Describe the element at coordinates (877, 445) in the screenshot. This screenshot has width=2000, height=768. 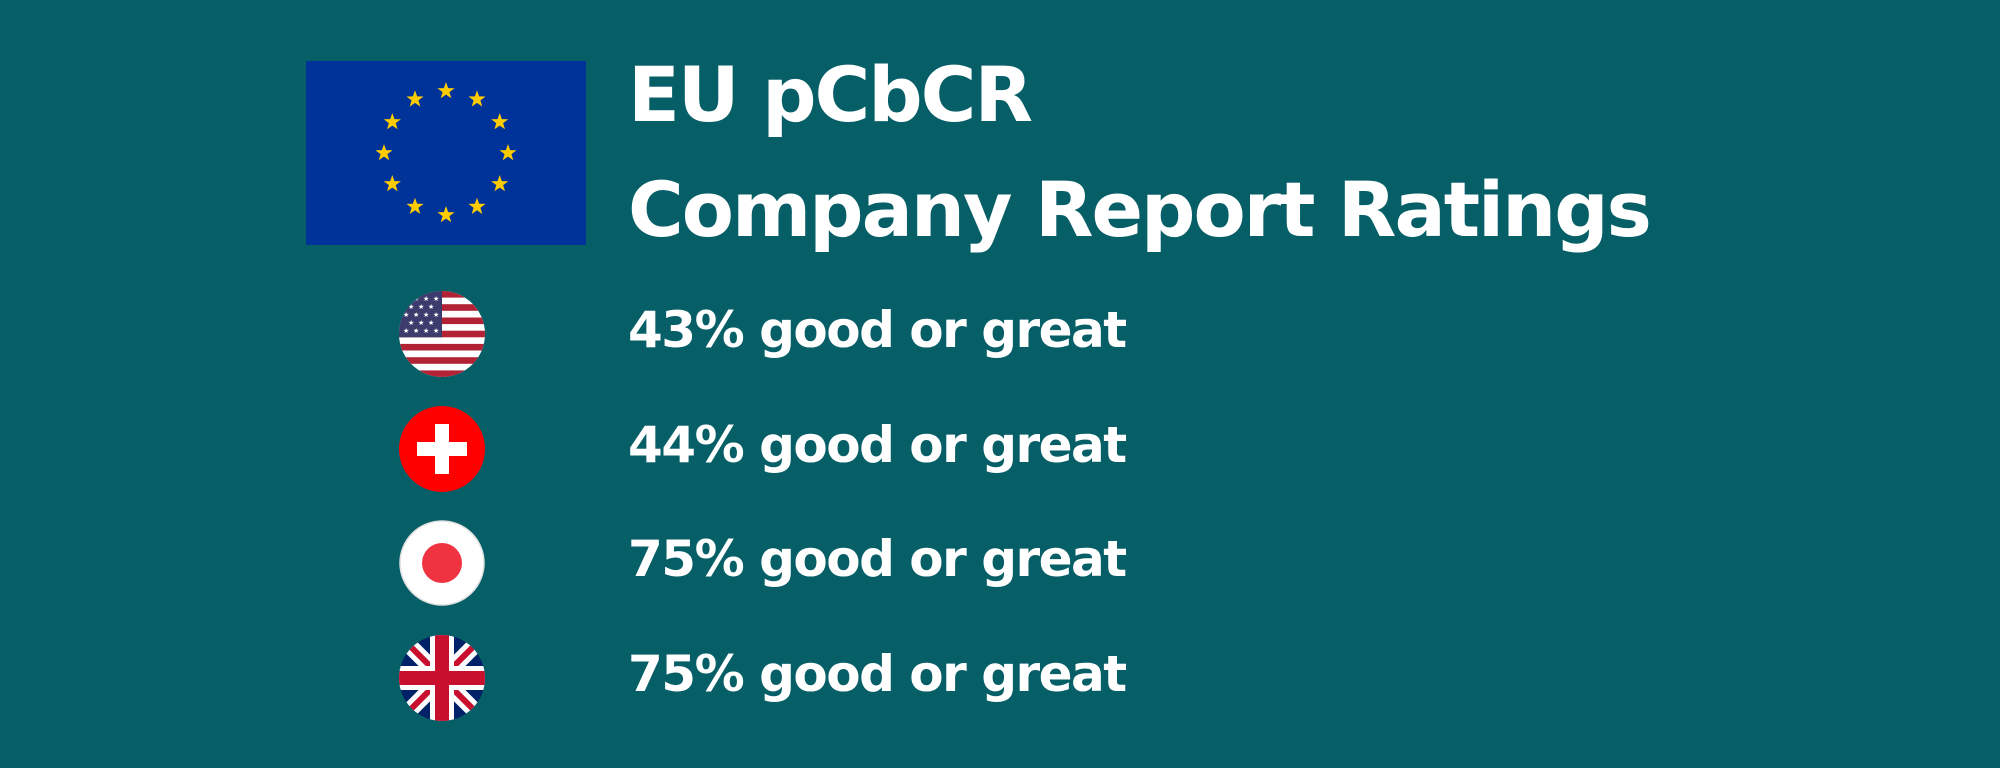
I see `rating-text-switzerland: 44% good or great` at that location.